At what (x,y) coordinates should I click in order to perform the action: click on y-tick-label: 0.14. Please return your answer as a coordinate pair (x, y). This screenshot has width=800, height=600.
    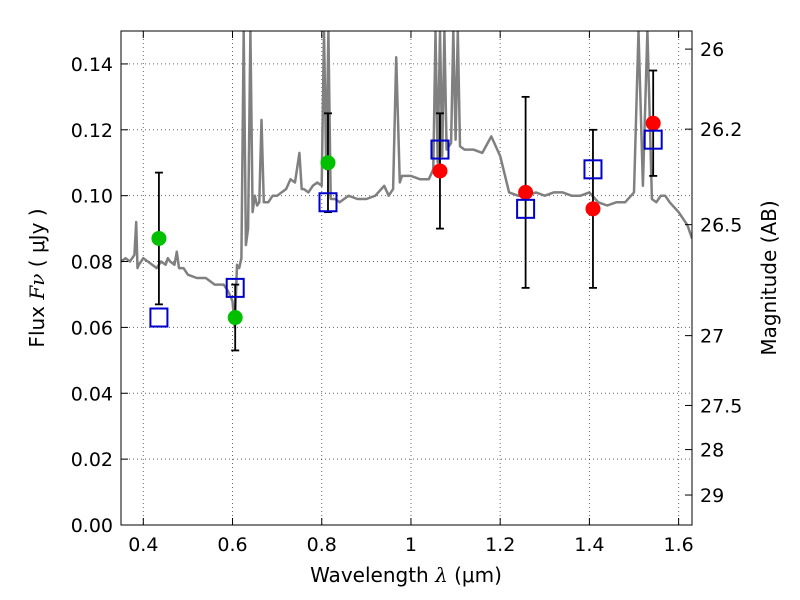
    Looking at the image, I should click on (92, 65).